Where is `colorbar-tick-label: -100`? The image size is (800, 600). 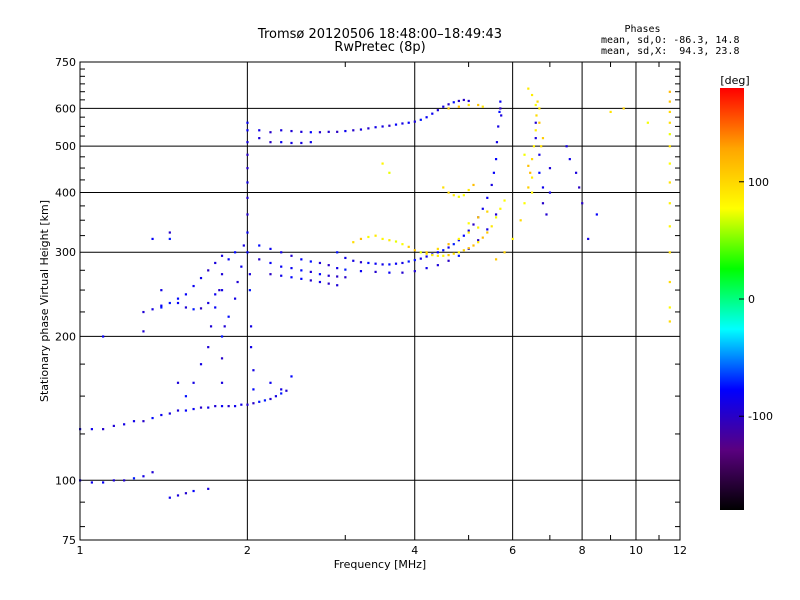
colorbar-tick-label: -100 is located at coordinates (760, 416).